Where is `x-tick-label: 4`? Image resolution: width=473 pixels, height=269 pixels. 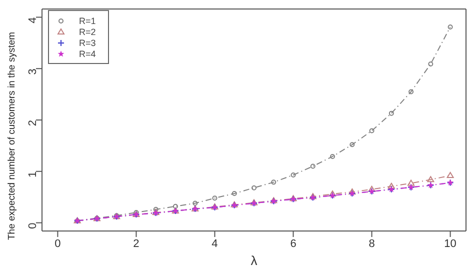
x-tick-label: 4 is located at coordinates (215, 244).